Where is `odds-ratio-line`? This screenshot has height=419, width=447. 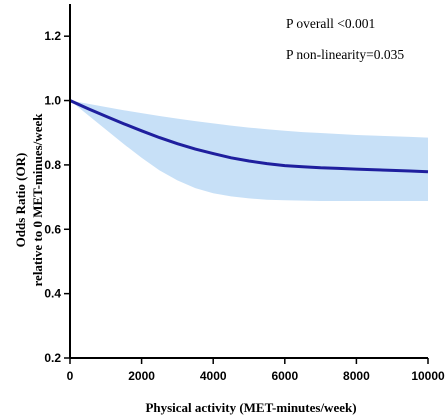
odds-ratio-line is located at coordinates (249, 136).